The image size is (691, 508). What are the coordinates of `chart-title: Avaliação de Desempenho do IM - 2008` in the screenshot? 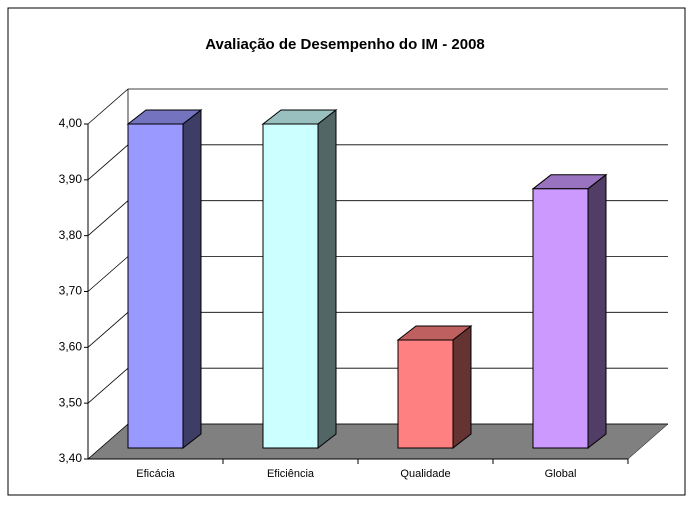 It's located at (345, 44).